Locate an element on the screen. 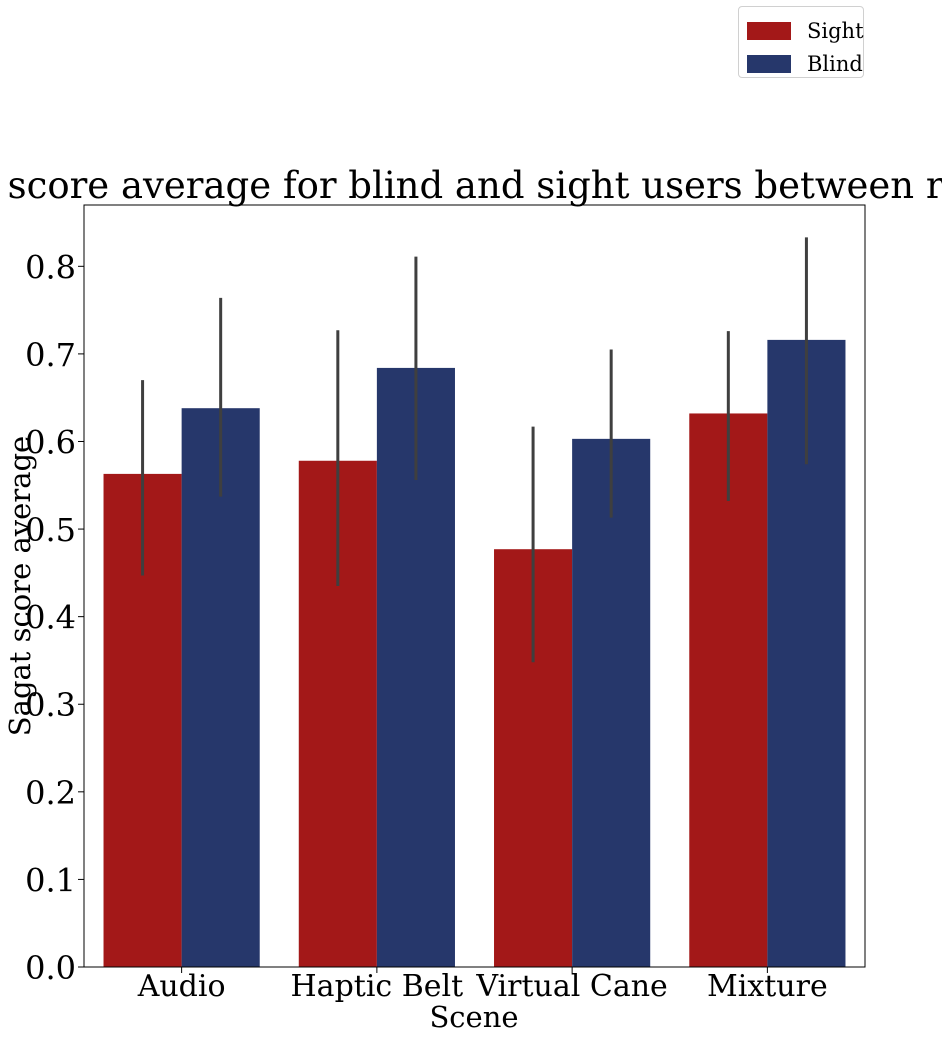 This screenshot has height=1040, width=942. y-axis: 0.0 0.1 0.2 0.3 0.4 0.5 0.6 0.7 0.8 is located at coordinates (54, 617).